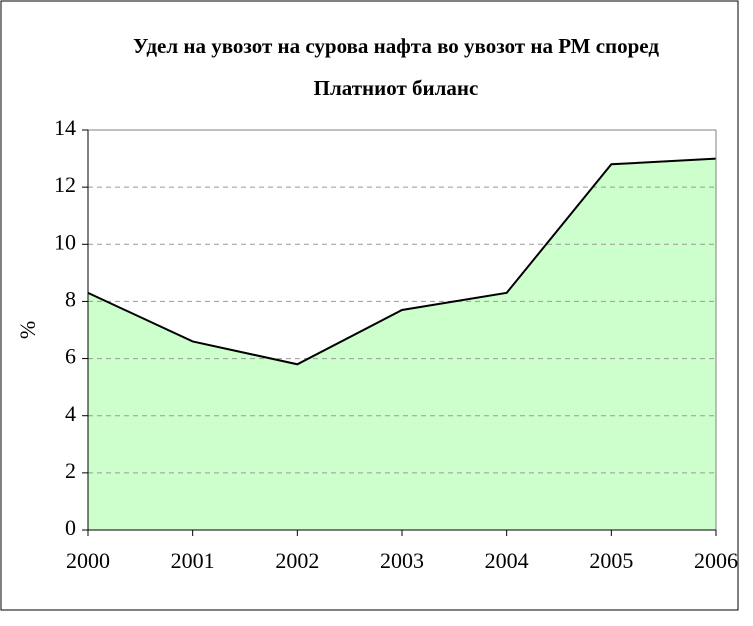 This screenshot has width=753, height=626. What do you see at coordinates (70, 527) in the screenshot?
I see `y-tick-label: 0` at bounding box center [70, 527].